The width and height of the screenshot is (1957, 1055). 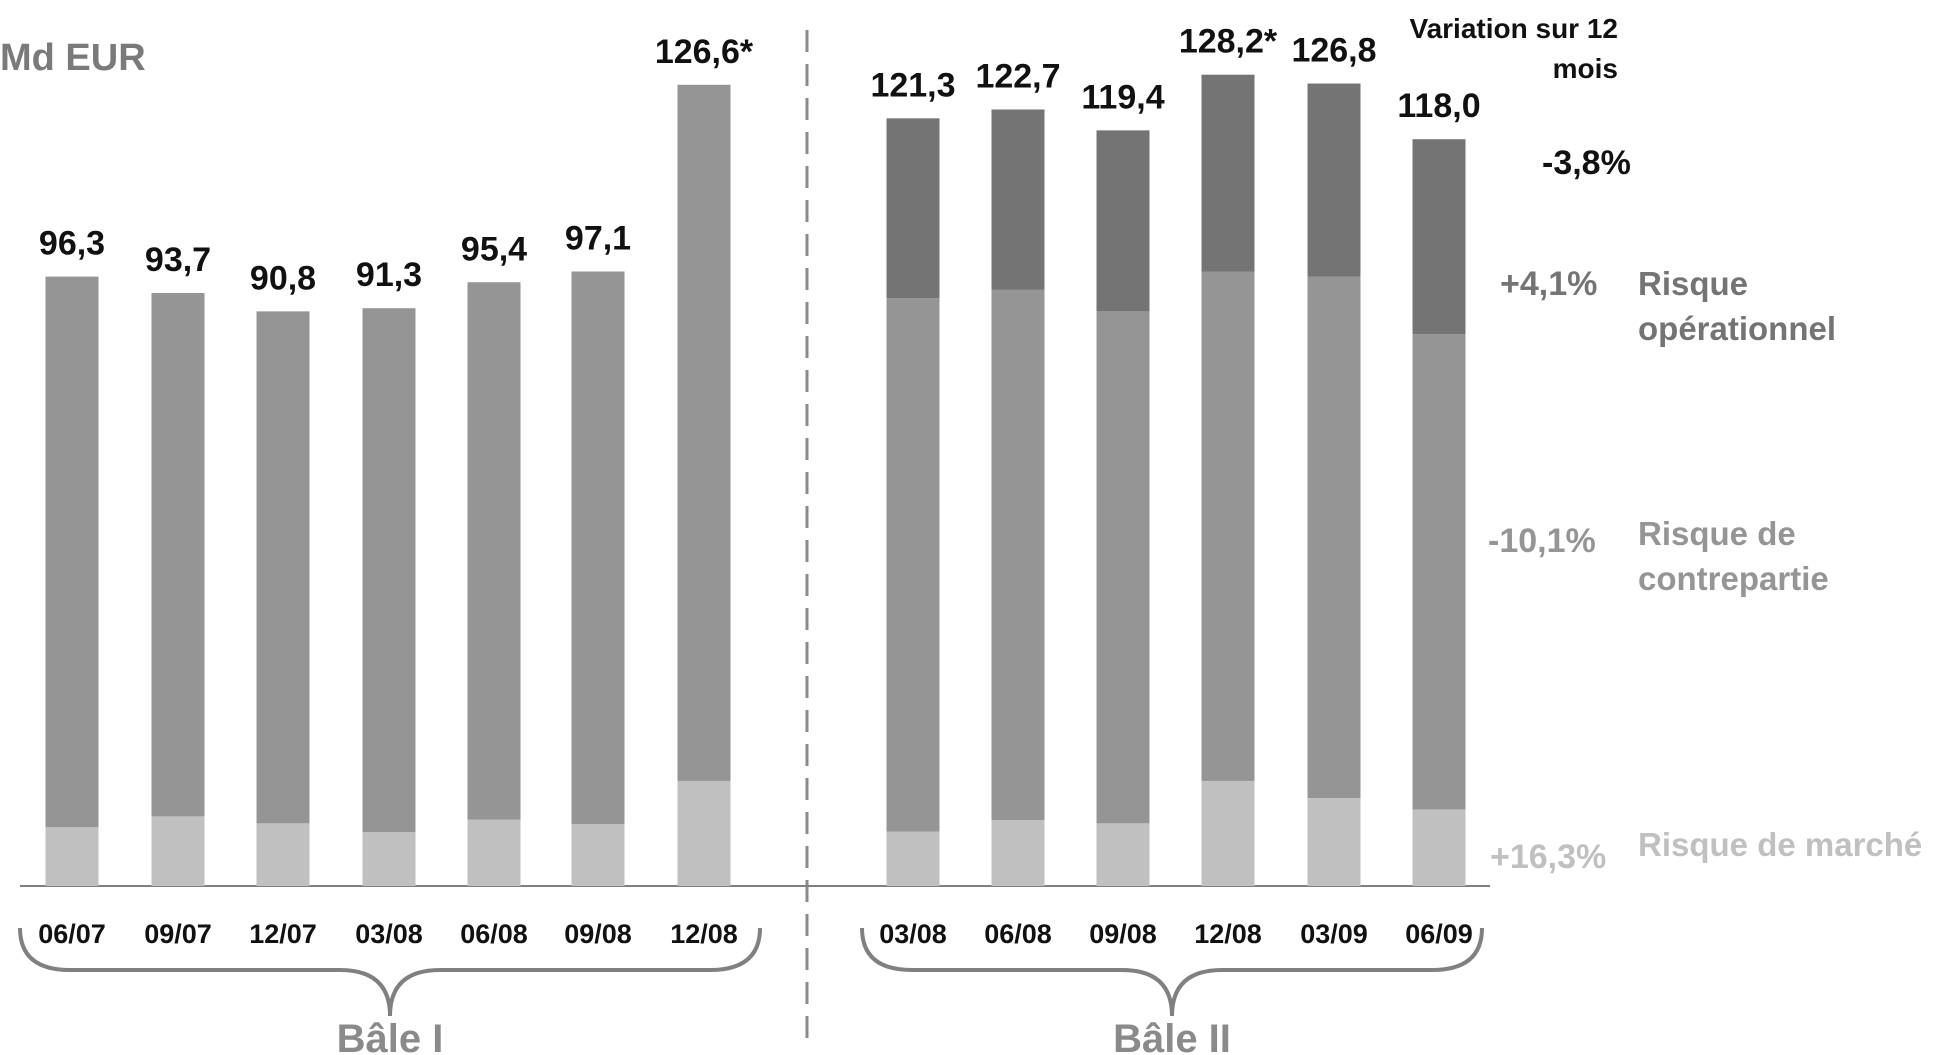 What do you see at coordinates (494, 934) in the screenshot?
I see `x-tick-4: 06/08` at bounding box center [494, 934].